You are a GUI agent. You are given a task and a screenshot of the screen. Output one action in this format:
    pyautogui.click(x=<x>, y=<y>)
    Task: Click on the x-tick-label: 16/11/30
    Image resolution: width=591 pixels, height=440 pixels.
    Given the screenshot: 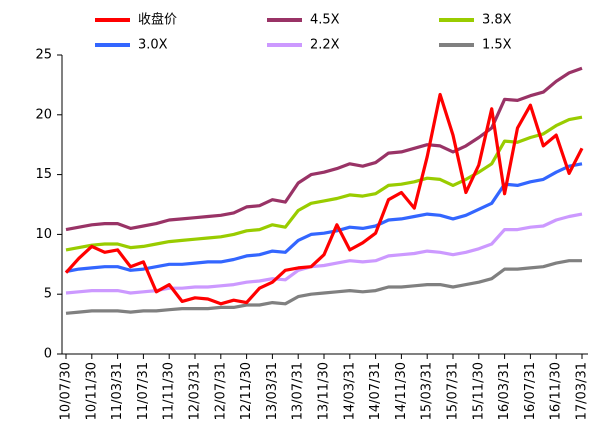 What is the action you would take?
    pyautogui.click(x=556, y=391)
    